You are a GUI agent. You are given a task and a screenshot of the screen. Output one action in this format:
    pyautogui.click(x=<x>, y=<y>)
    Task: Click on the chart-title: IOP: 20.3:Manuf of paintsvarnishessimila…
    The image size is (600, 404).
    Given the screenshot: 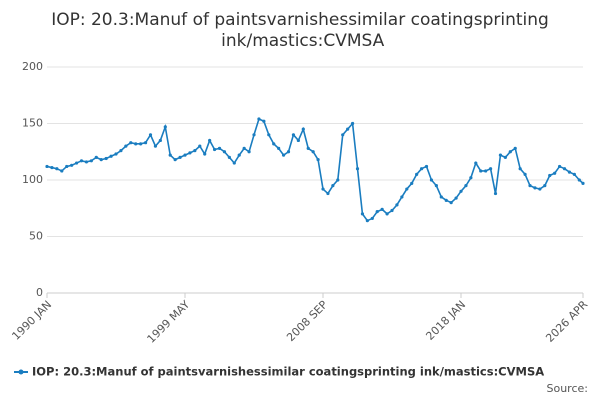 What is the action you would take?
    pyautogui.click(x=300, y=30)
    